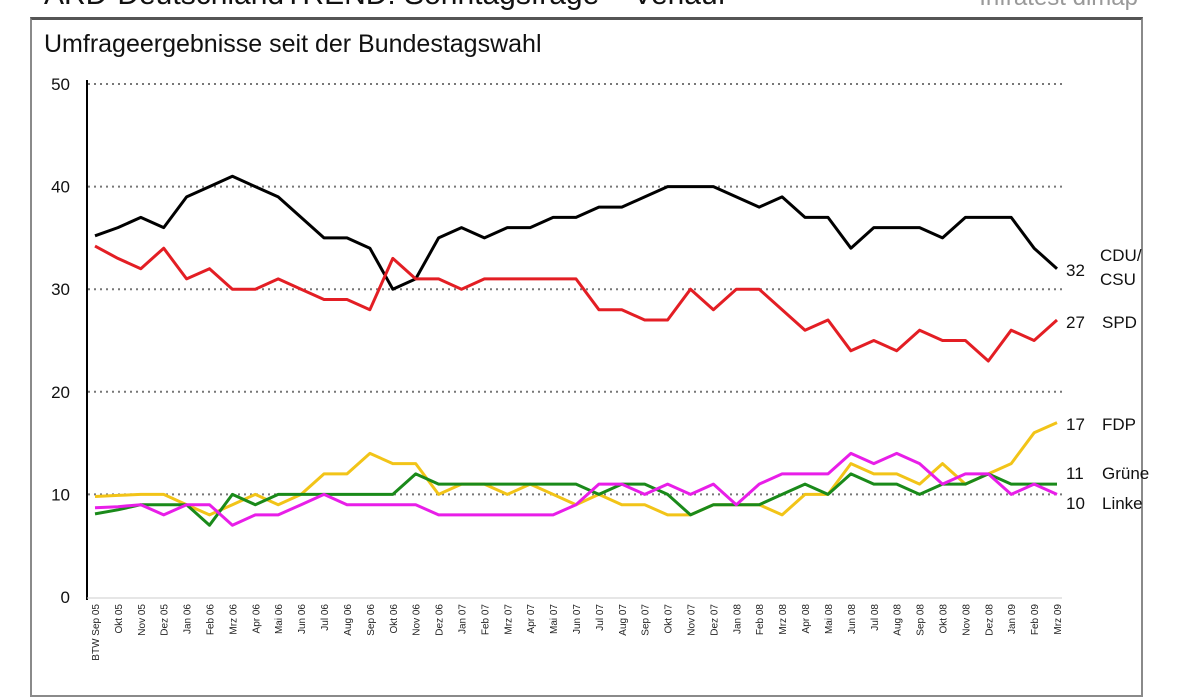 The height and width of the screenshot is (697, 1200). I want to click on y-tick-label: 10, so click(60, 494).